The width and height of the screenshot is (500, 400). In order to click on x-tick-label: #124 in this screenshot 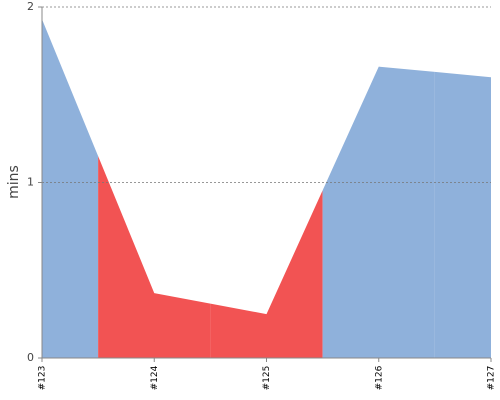, I will do `click(155, 377)`.